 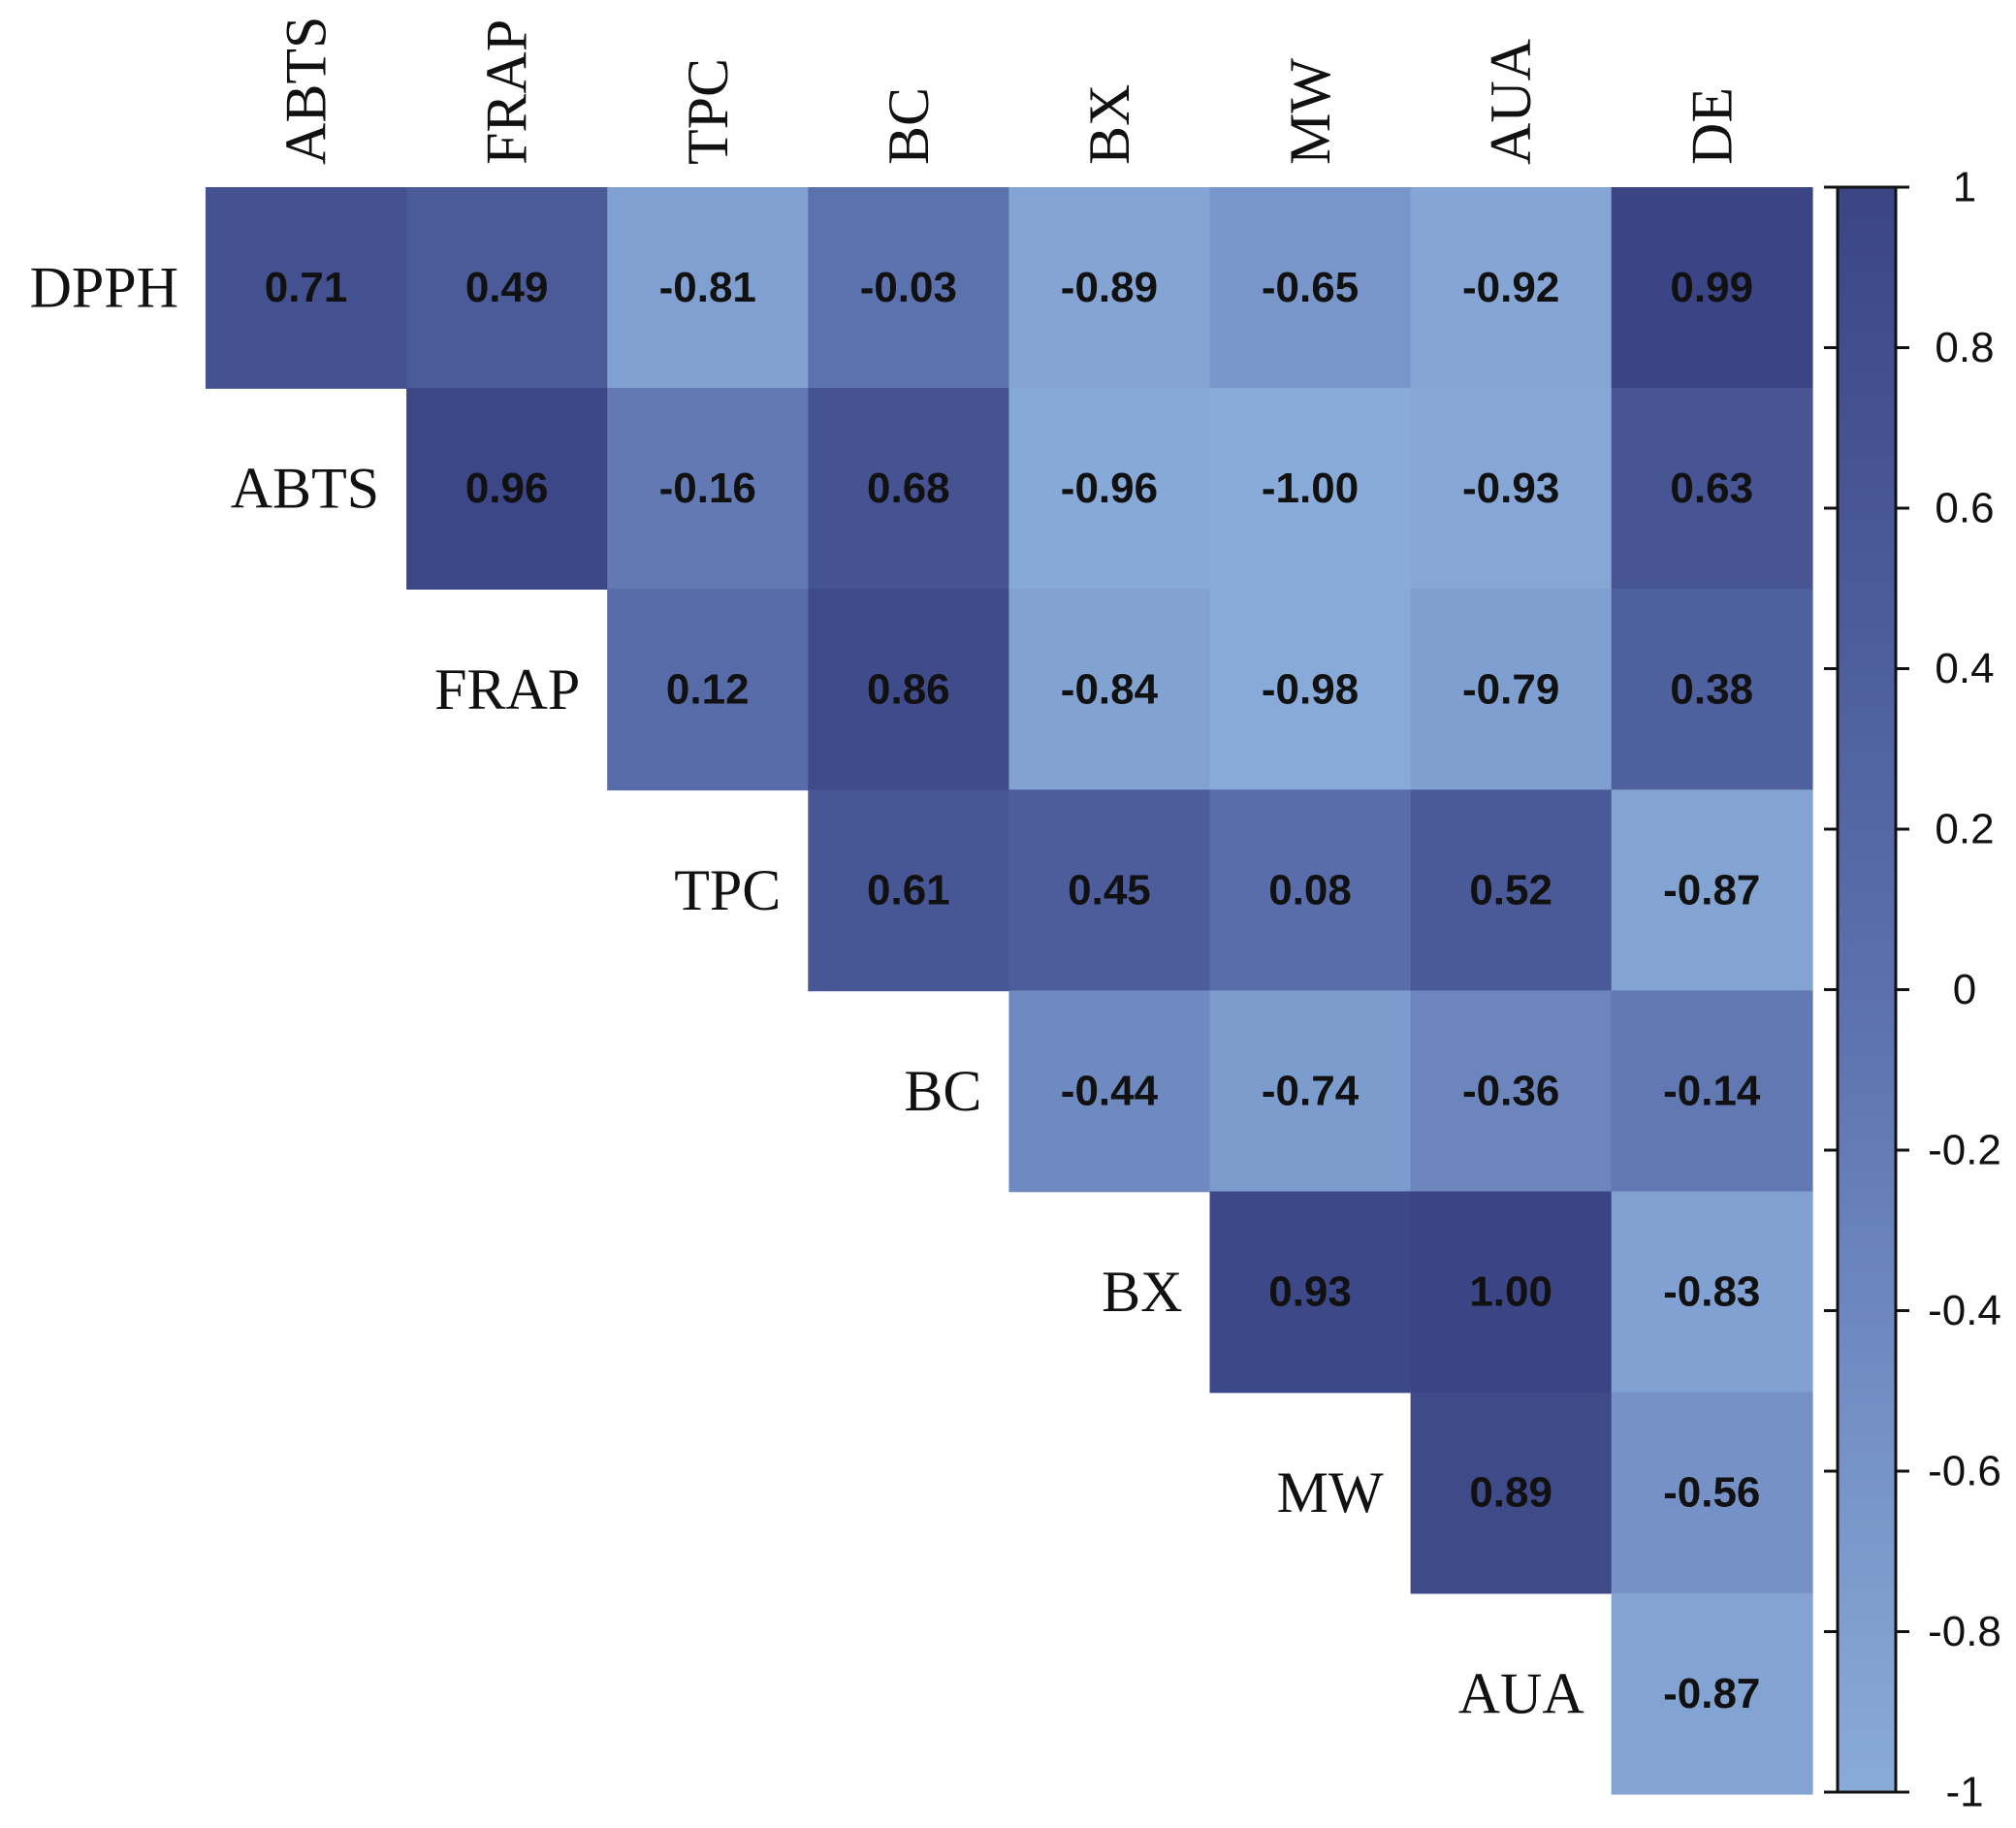 I want to click on cell-value-label: 0.38, so click(x=1711, y=689).